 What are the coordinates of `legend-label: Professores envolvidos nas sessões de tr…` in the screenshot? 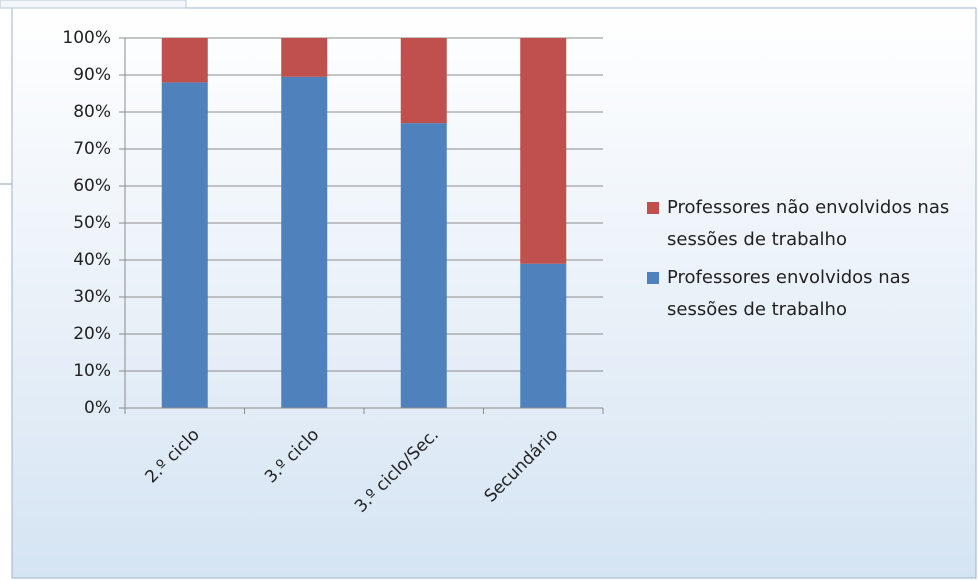 It's located at (789, 293).